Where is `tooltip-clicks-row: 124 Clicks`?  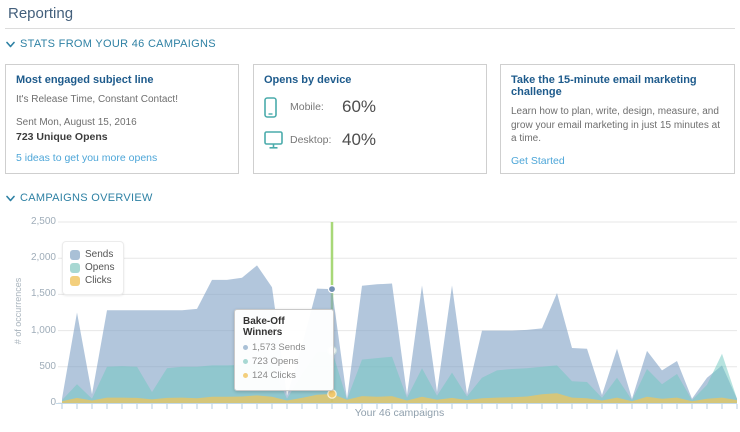 tooltip-clicks-row: 124 Clicks is located at coordinates (284, 375).